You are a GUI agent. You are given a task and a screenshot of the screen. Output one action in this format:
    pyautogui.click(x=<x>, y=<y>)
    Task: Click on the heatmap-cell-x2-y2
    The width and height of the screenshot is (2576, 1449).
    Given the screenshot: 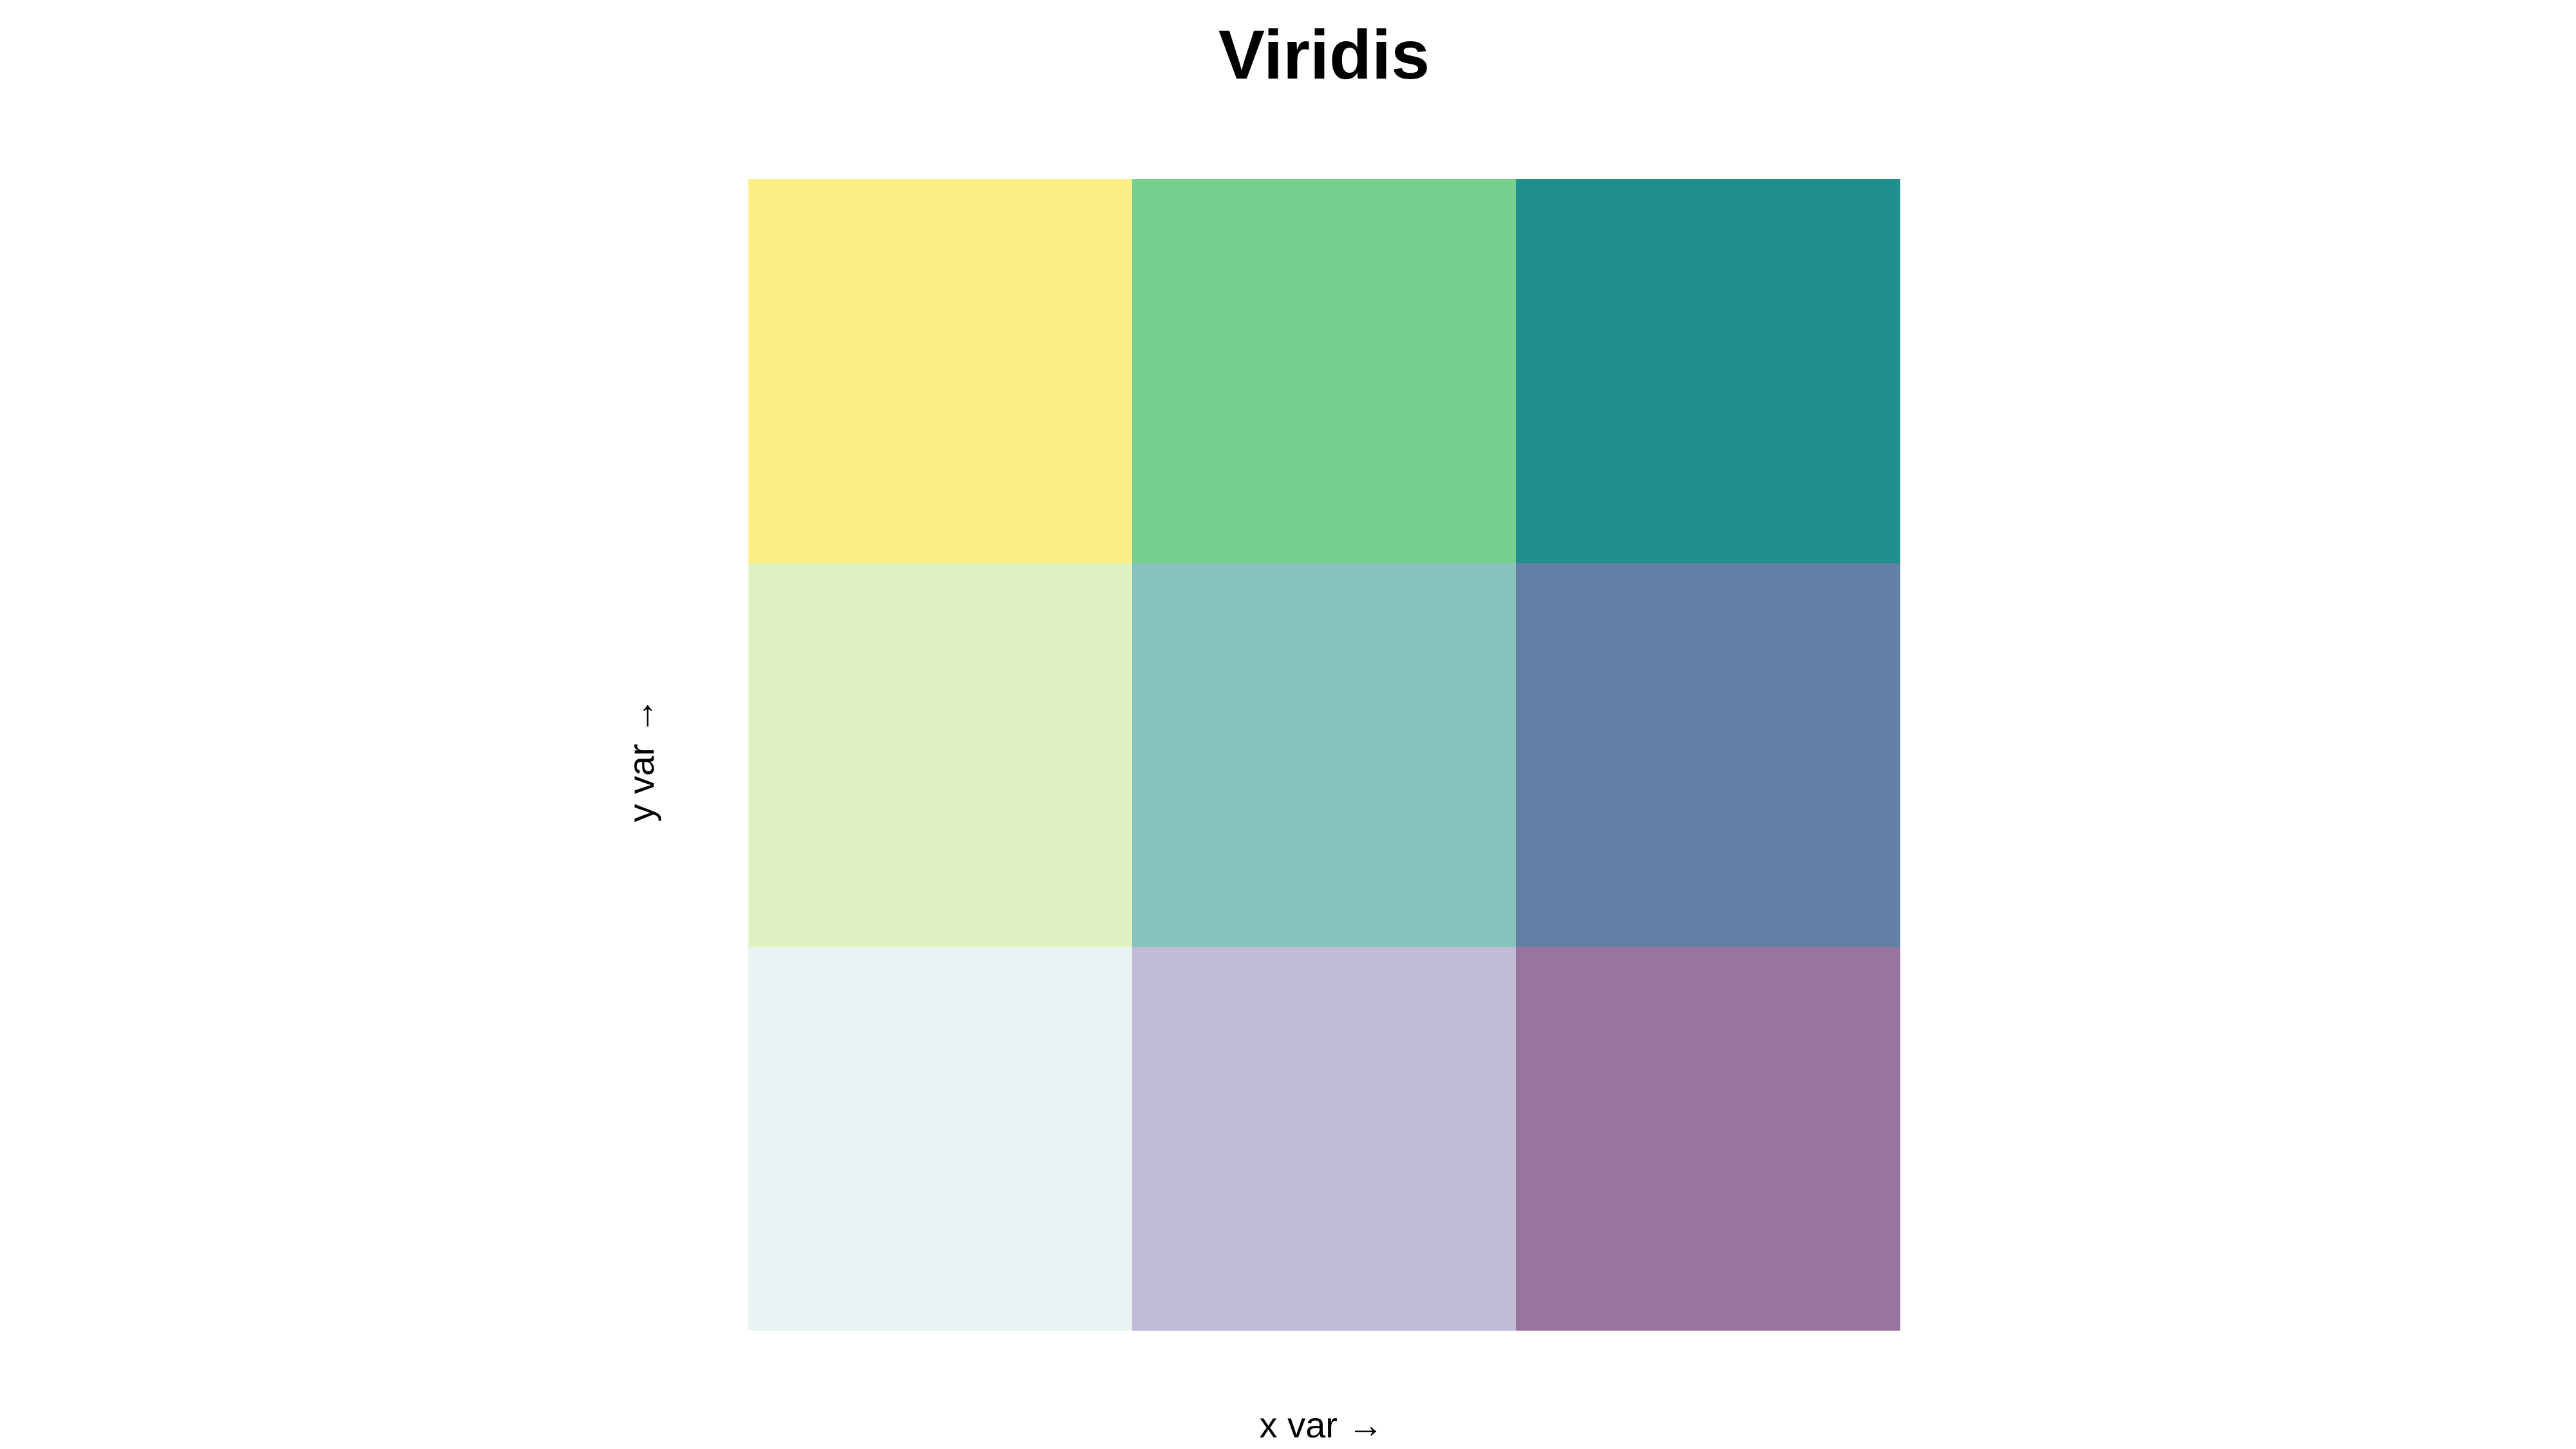 What is the action you would take?
    pyautogui.click(x=1324, y=755)
    